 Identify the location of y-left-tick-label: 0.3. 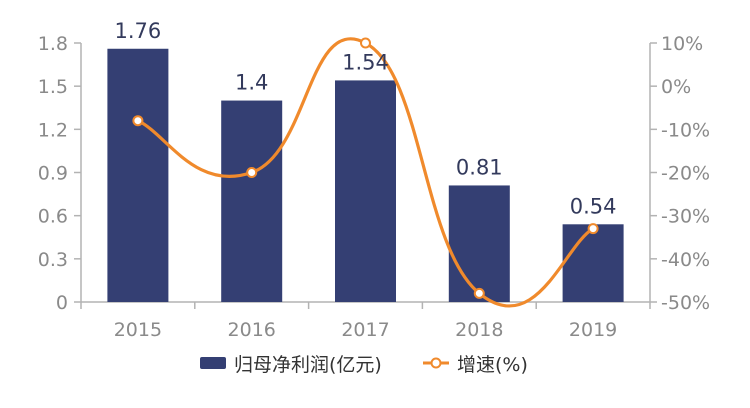
(53, 260).